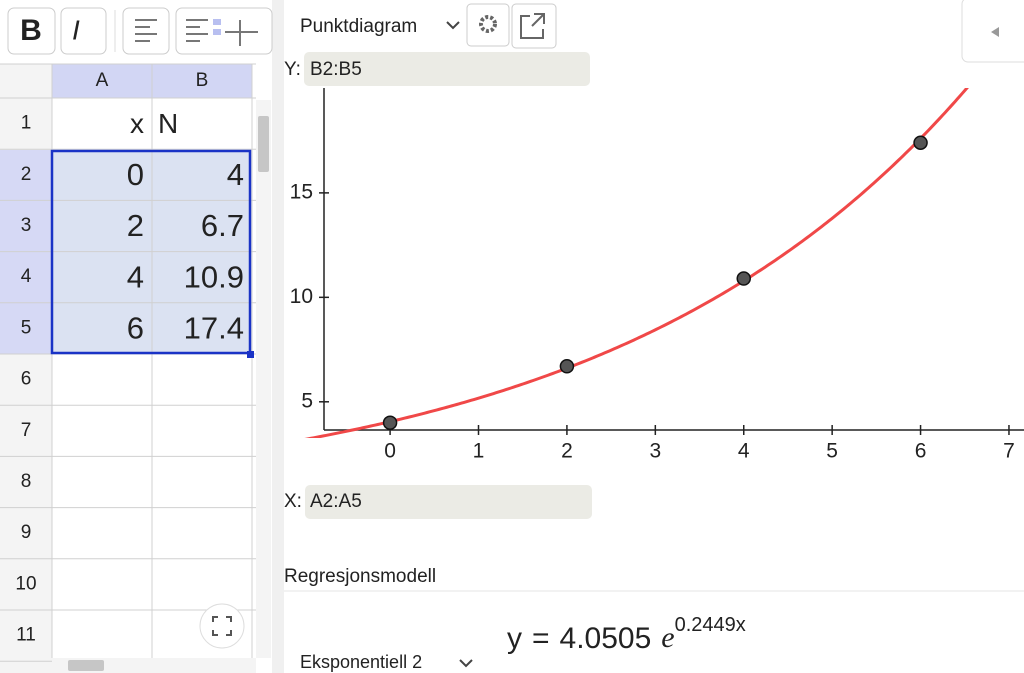 Image resolution: width=1024 pixels, height=673 pixels. What do you see at coordinates (921, 451) in the screenshot?
I see `x-tick-label: 6` at bounding box center [921, 451].